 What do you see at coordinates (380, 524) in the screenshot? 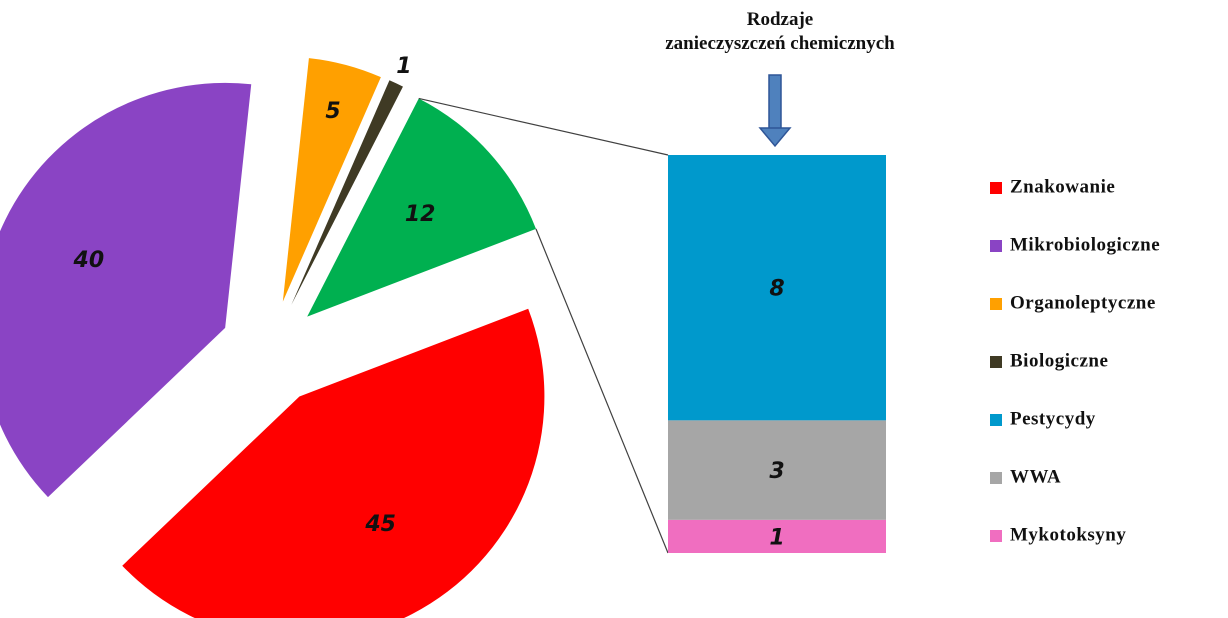
I see `data-label: 45` at bounding box center [380, 524].